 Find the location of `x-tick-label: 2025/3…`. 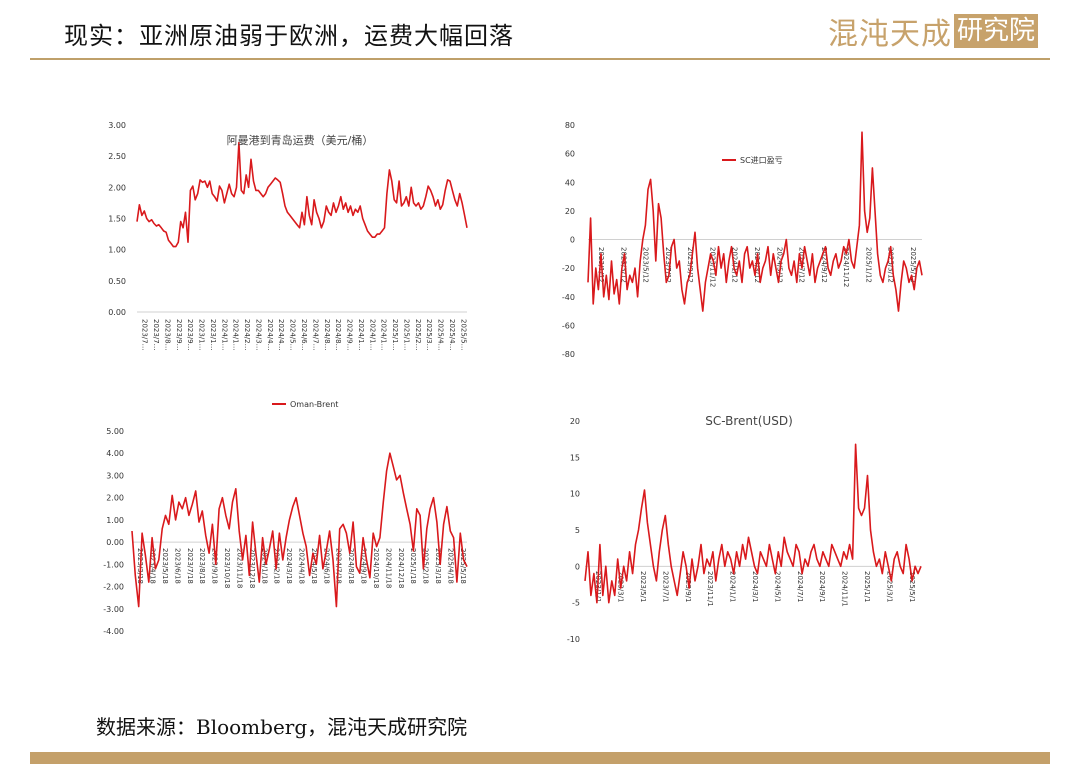

x-tick-label: 2025/3… is located at coordinates (429, 335).